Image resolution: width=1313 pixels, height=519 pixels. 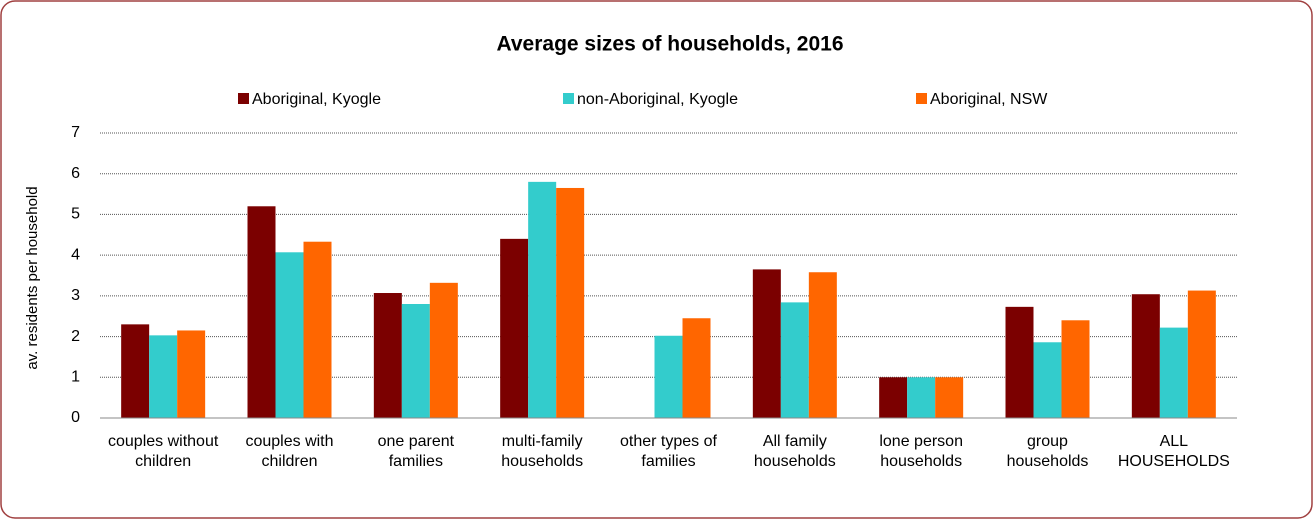 What do you see at coordinates (989, 99) in the screenshot?
I see `legend-label: Aboriginal, NSW` at bounding box center [989, 99].